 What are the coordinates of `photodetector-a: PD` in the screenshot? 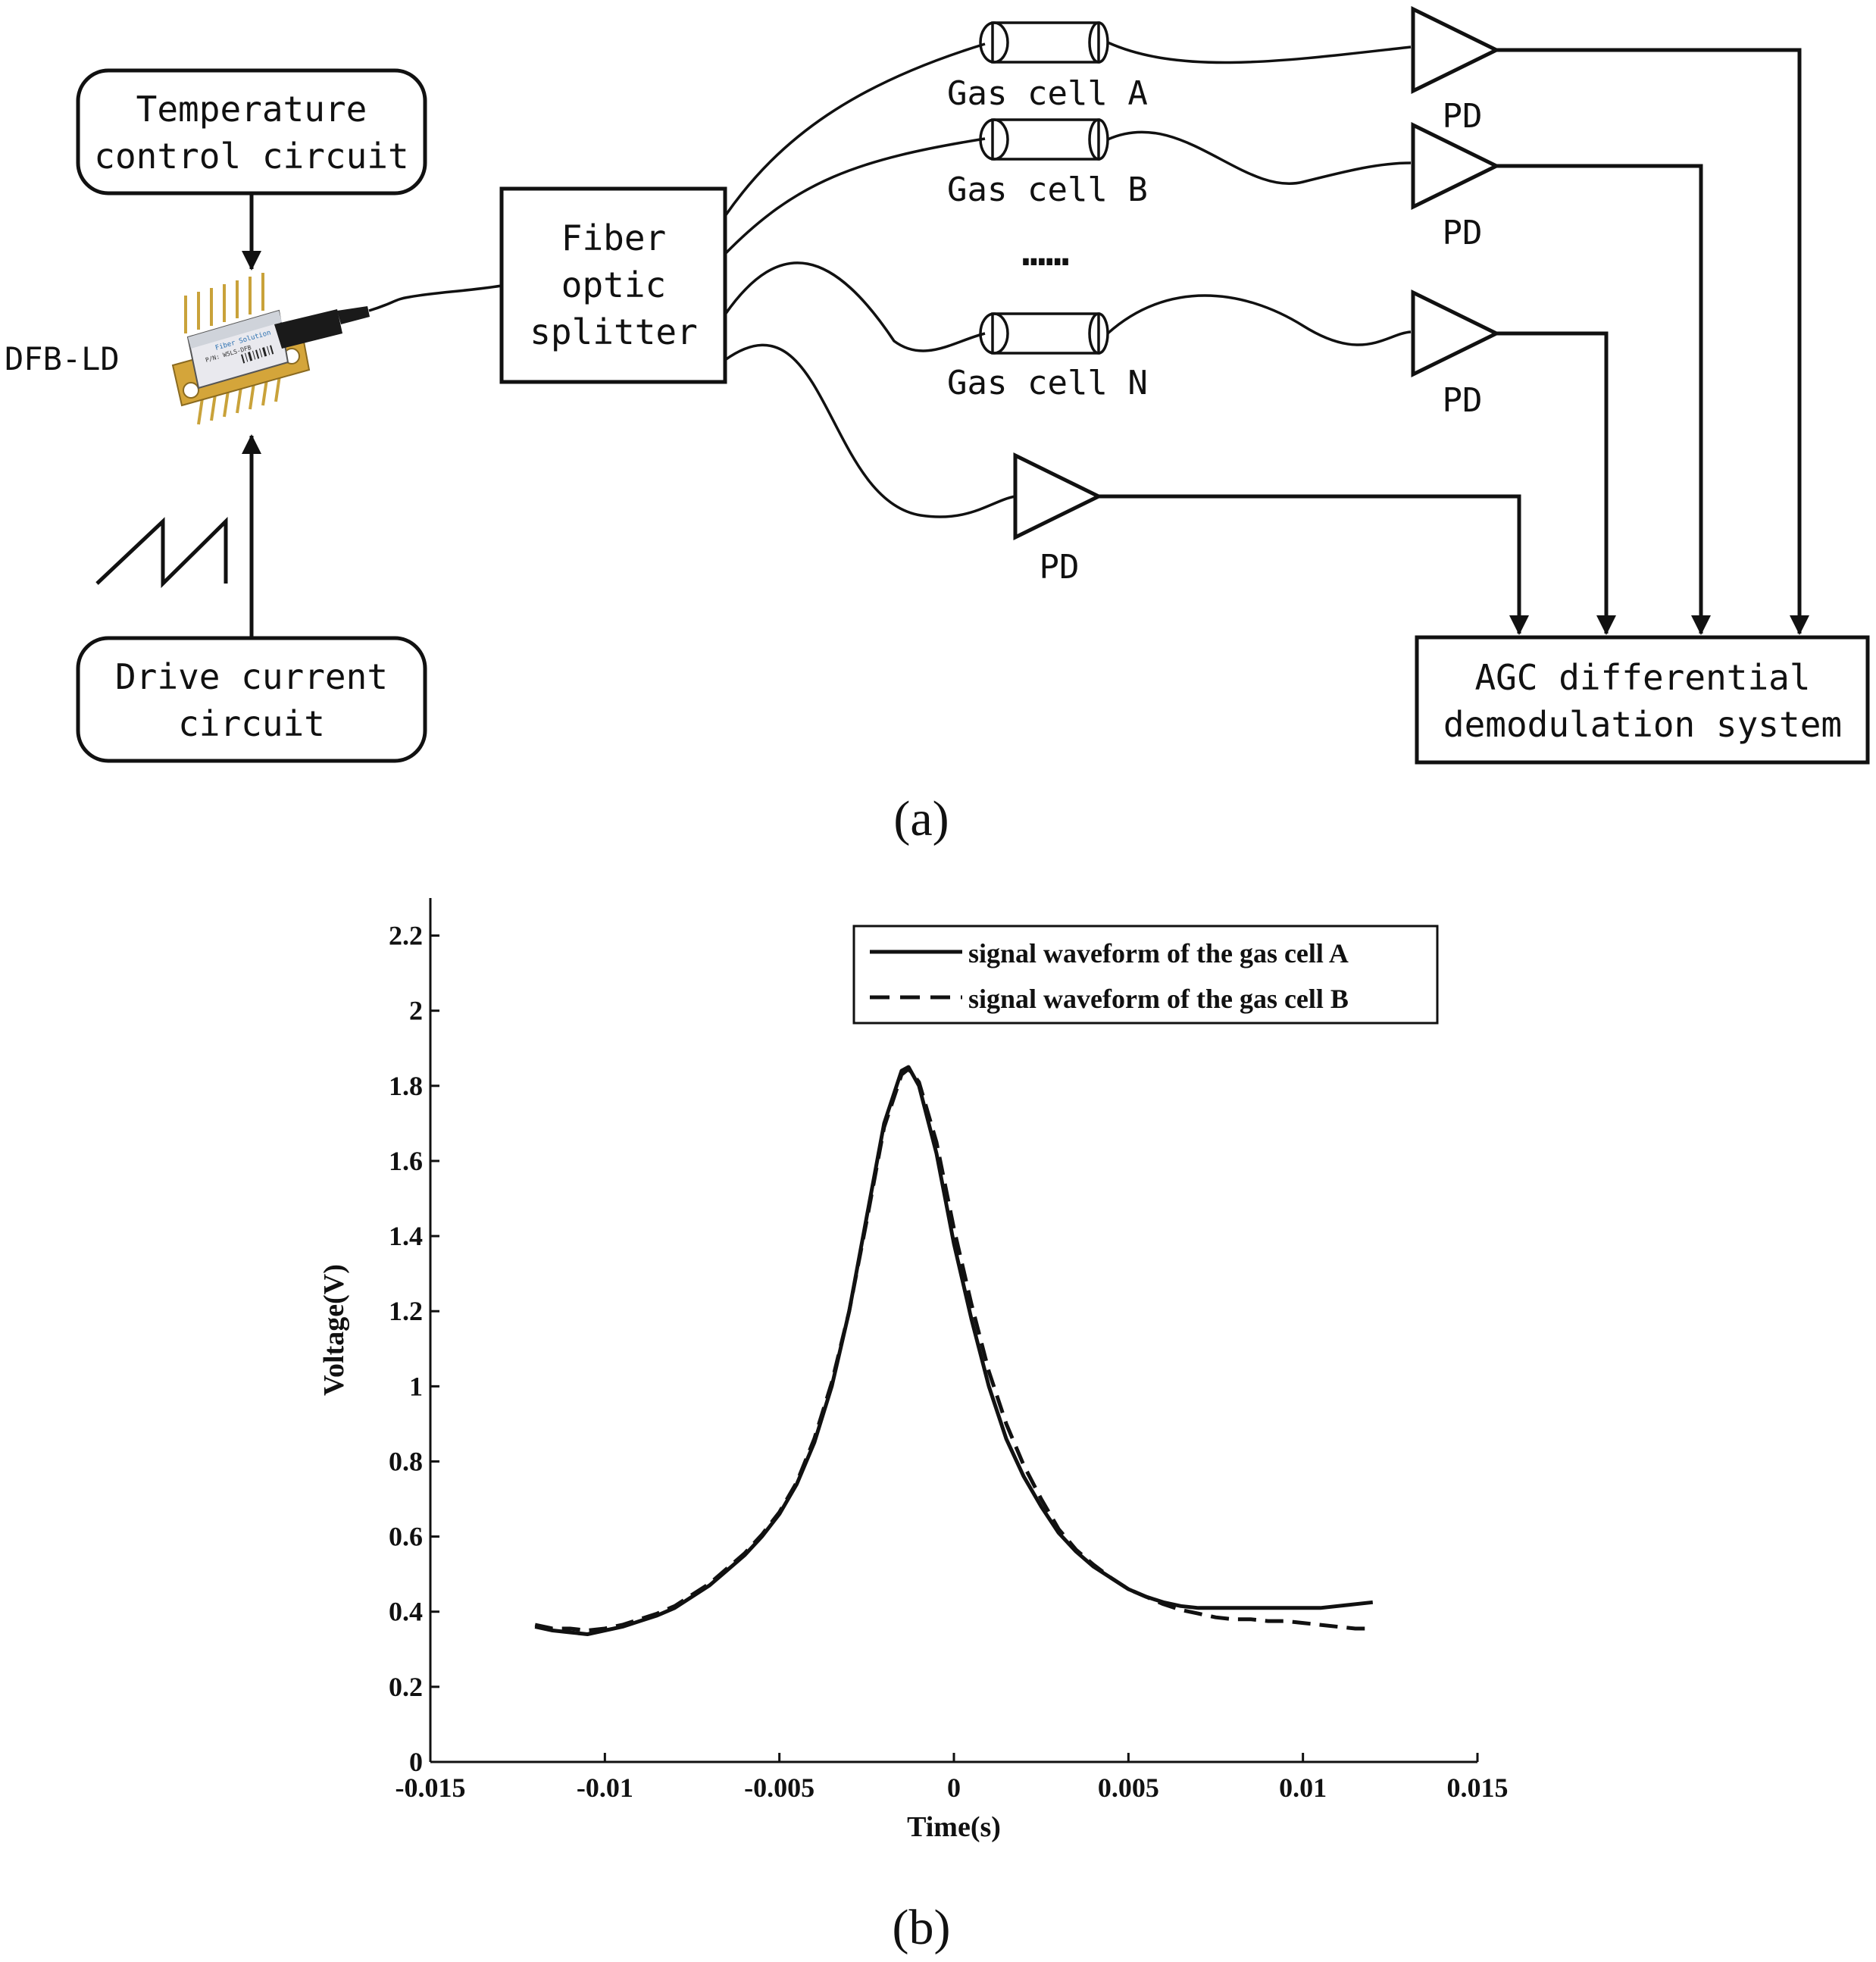 It's located at (1456, 70).